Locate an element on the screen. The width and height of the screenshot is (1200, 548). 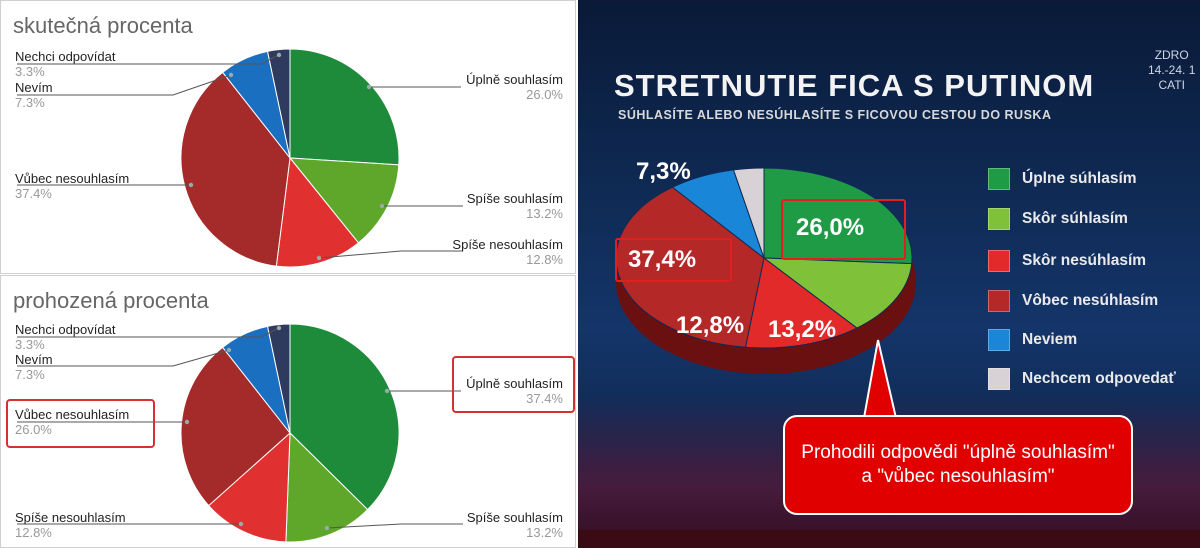
tv-label-skor-nesuhlasim: 12,8% is located at coordinates (710, 325).